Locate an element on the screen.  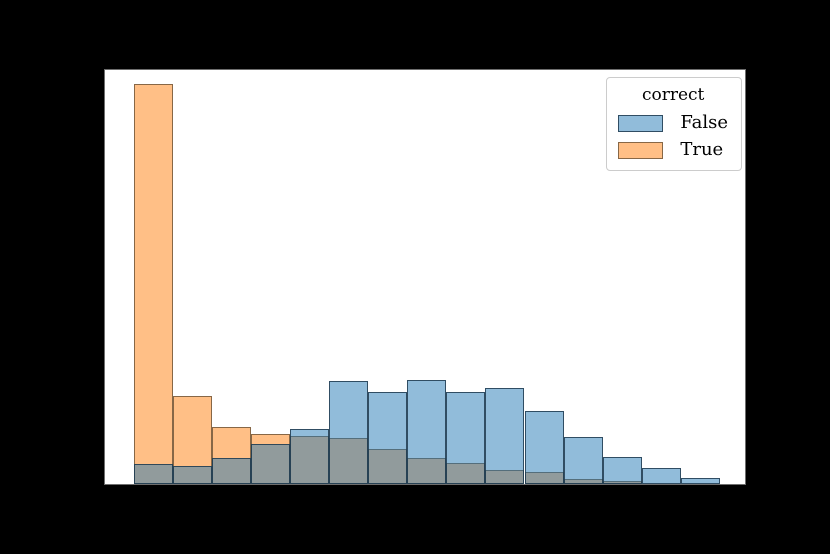
legend: correct False True is located at coordinates (674, 124).